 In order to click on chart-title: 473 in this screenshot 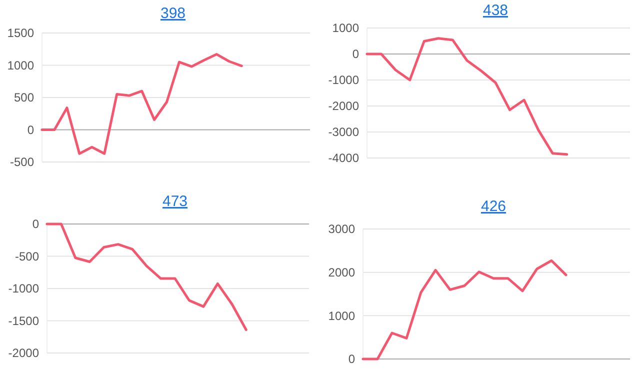, I will do `click(175, 201)`.